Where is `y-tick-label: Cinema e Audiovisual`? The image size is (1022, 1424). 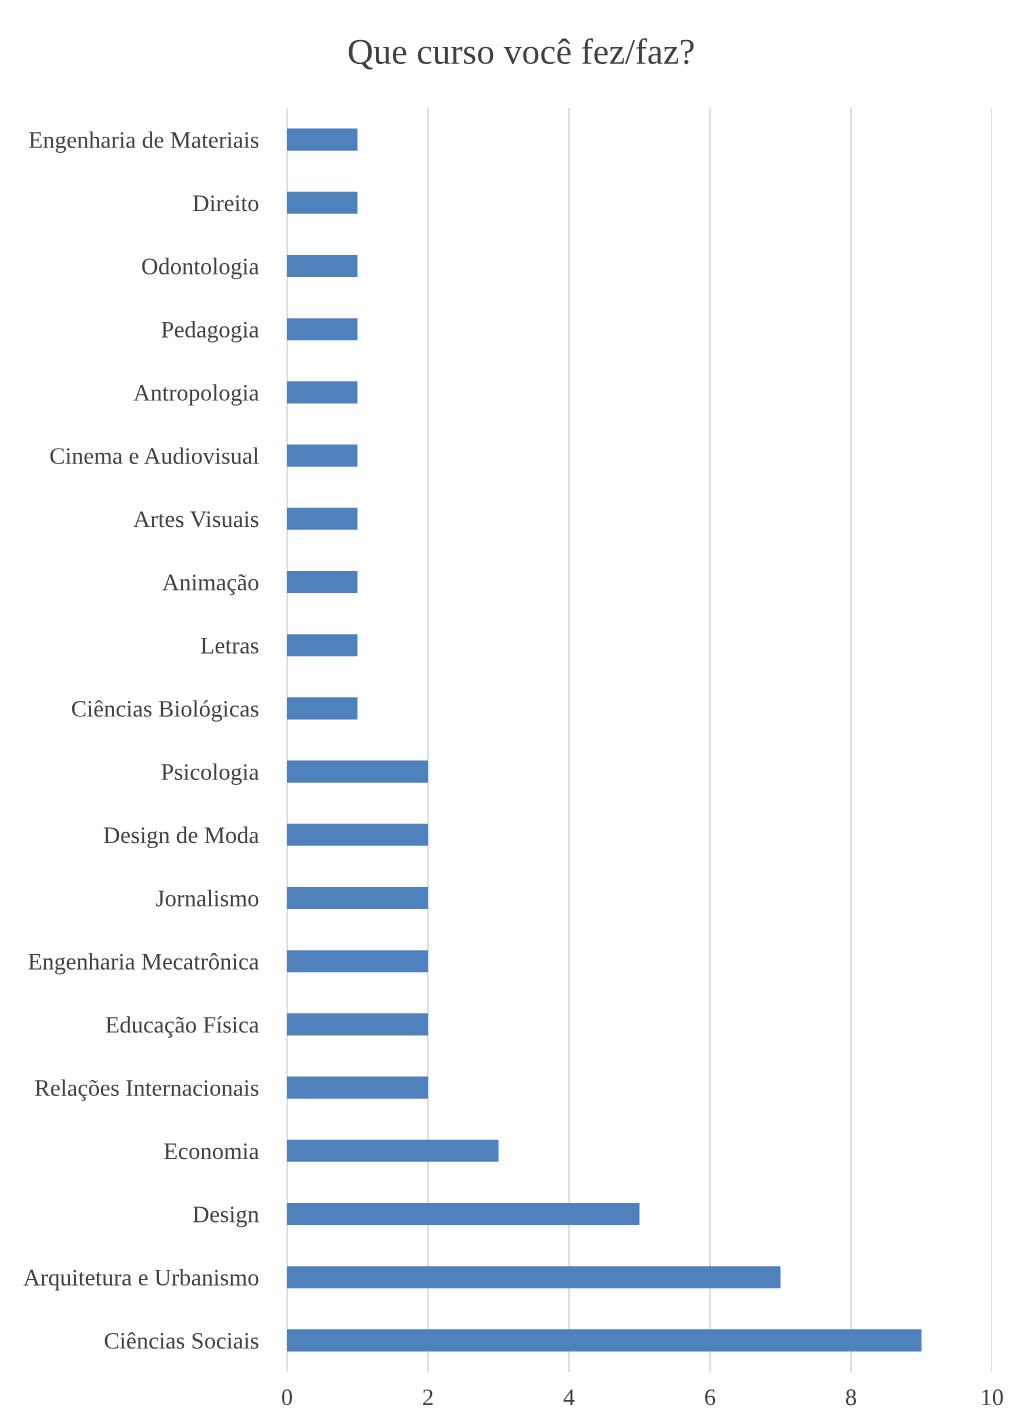
y-tick-label: Cinema e Audiovisual is located at coordinates (154, 456).